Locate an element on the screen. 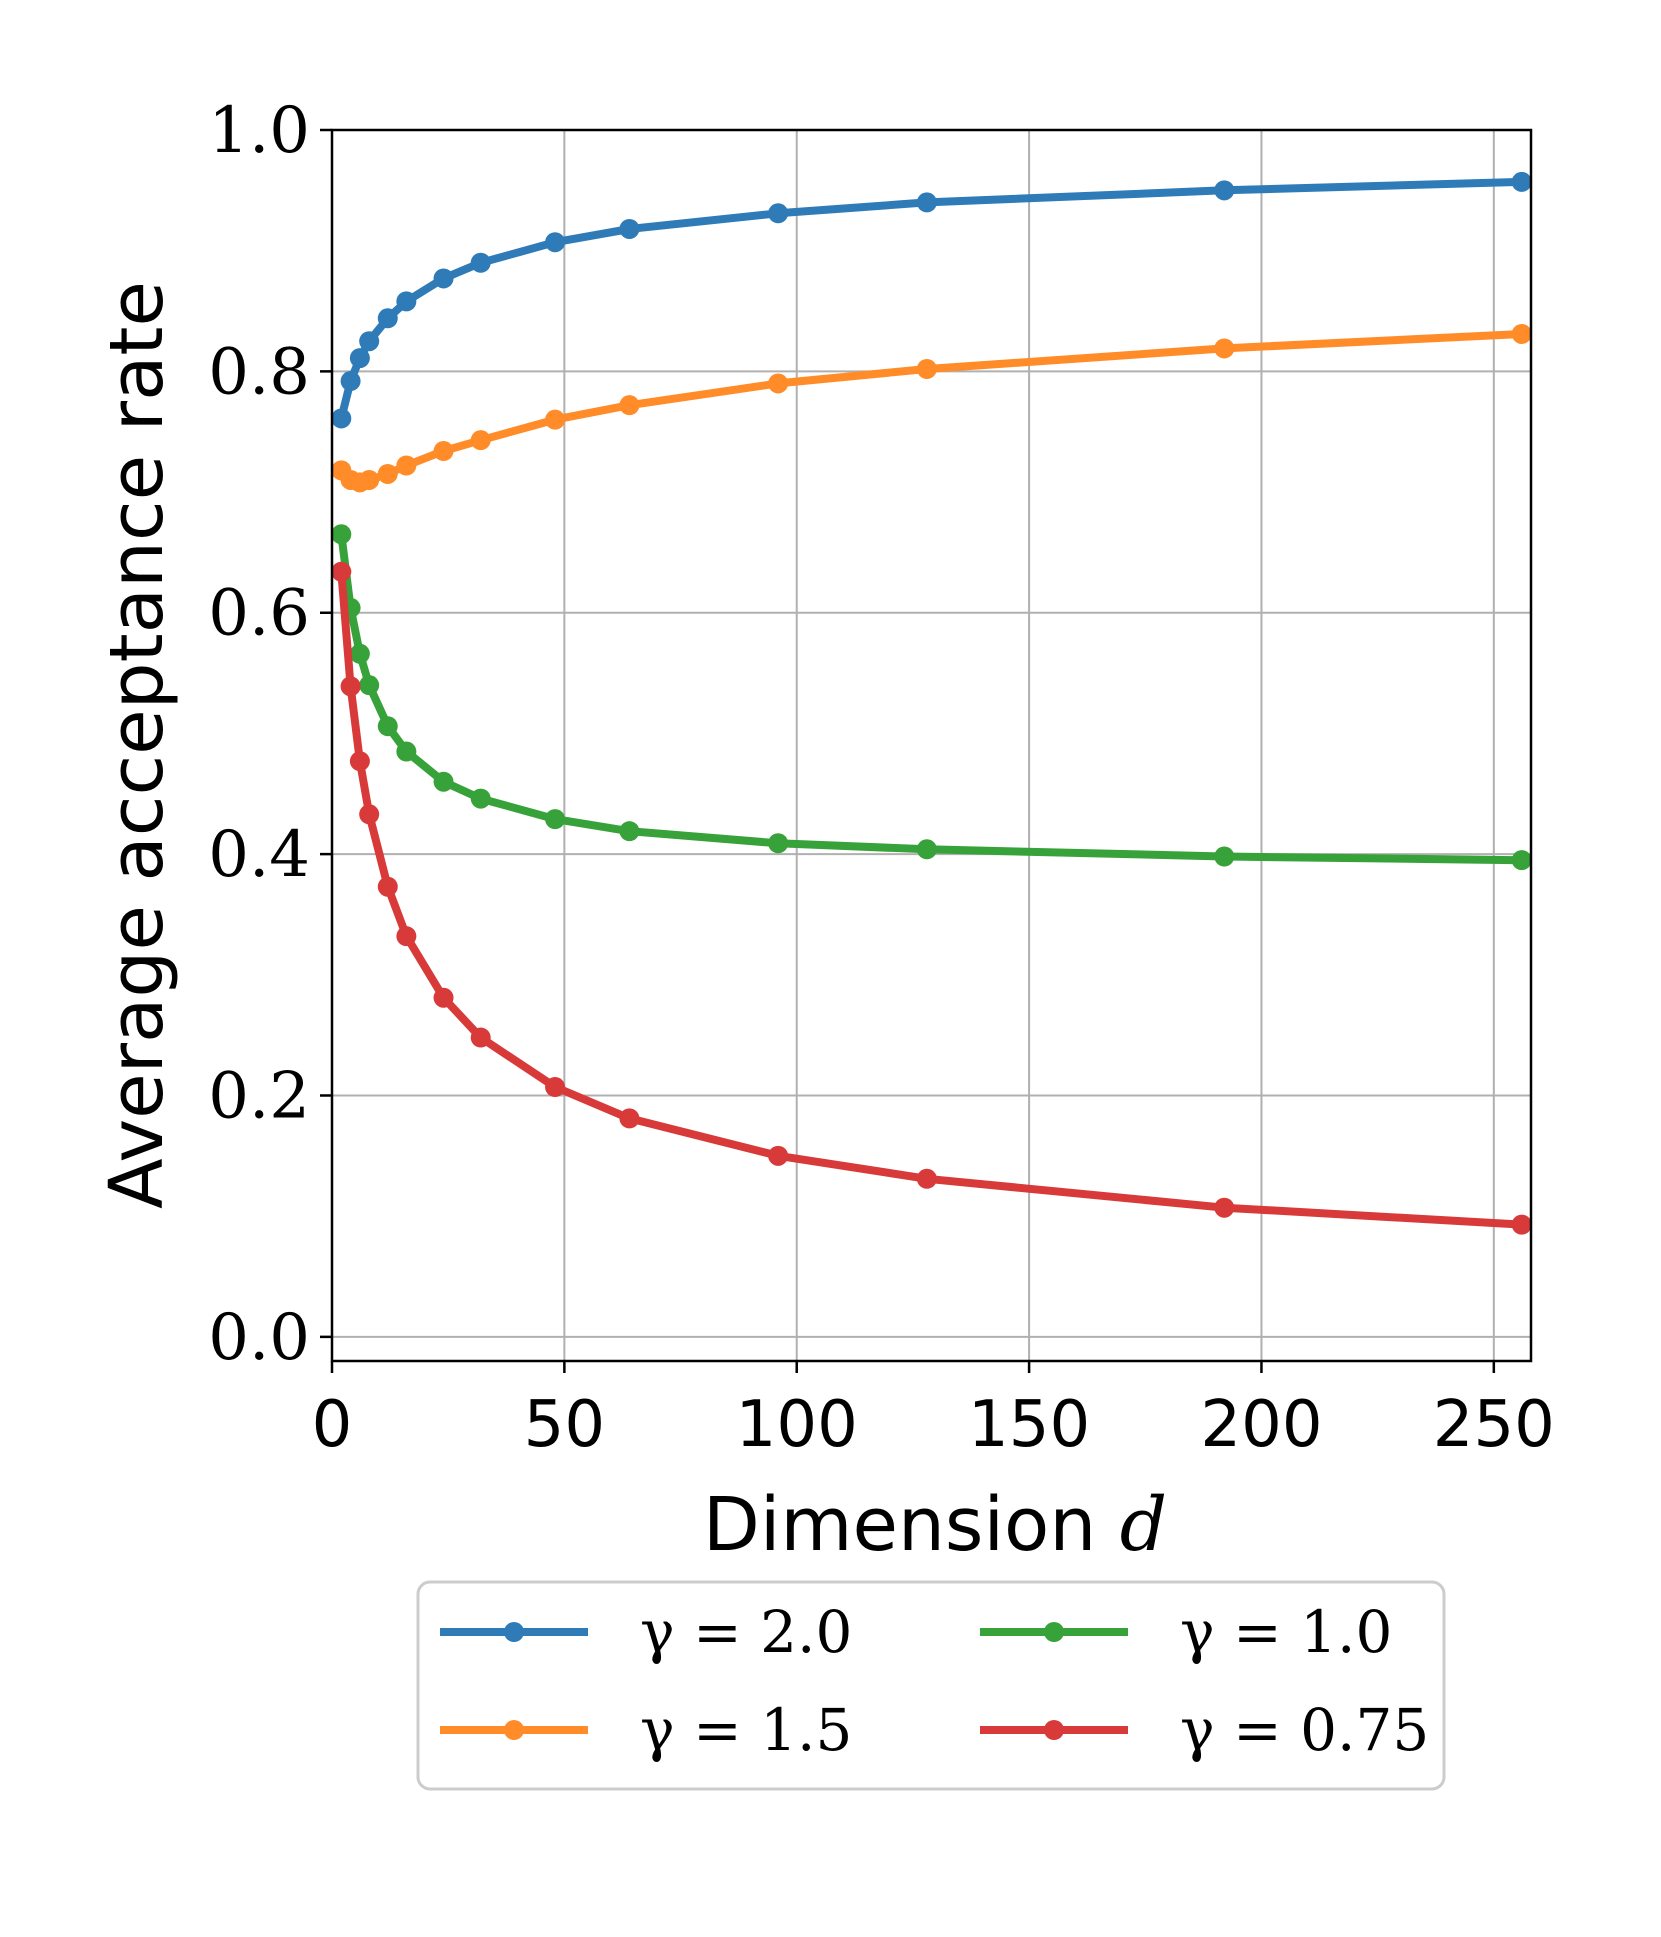 Image resolution: width=1661 pixels, height=1937 pixels. legend-label: γ = 0.75 is located at coordinates (1304, 1730).